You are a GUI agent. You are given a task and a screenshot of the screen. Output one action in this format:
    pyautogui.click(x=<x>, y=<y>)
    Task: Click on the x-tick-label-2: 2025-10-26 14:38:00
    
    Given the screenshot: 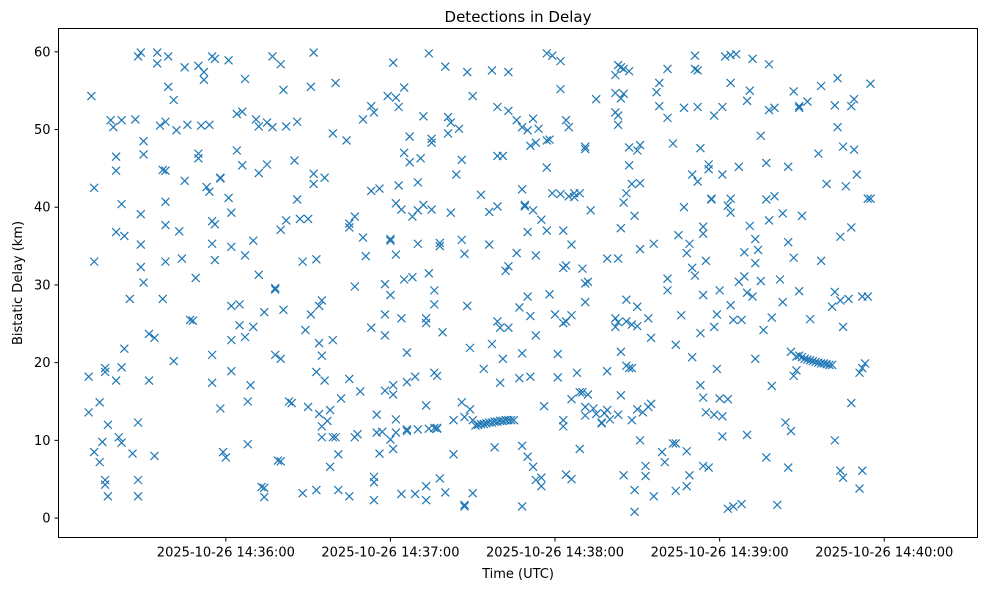 What is the action you would take?
    pyautogui.click(x=555, y=553)
    